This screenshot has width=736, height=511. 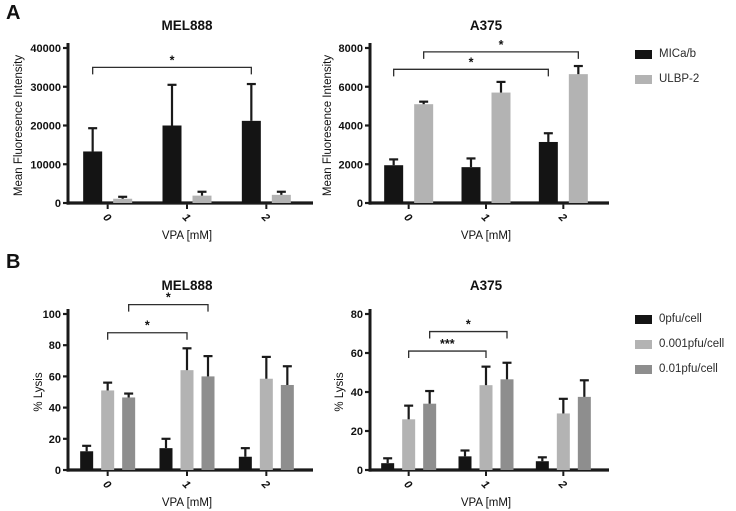 I want to click on svg-text: 20000, so click(x=45, y=127).